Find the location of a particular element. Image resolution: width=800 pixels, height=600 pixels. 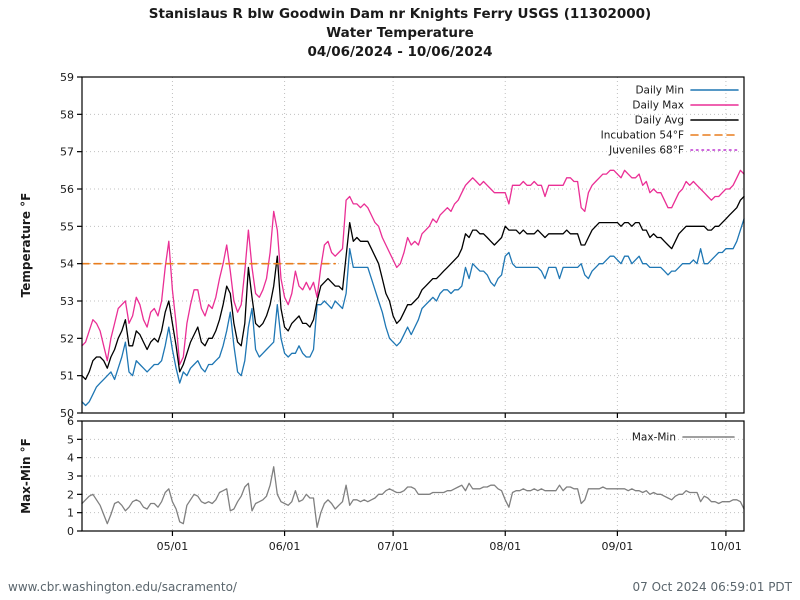

max-min-line is located at coordinates (413, 497).